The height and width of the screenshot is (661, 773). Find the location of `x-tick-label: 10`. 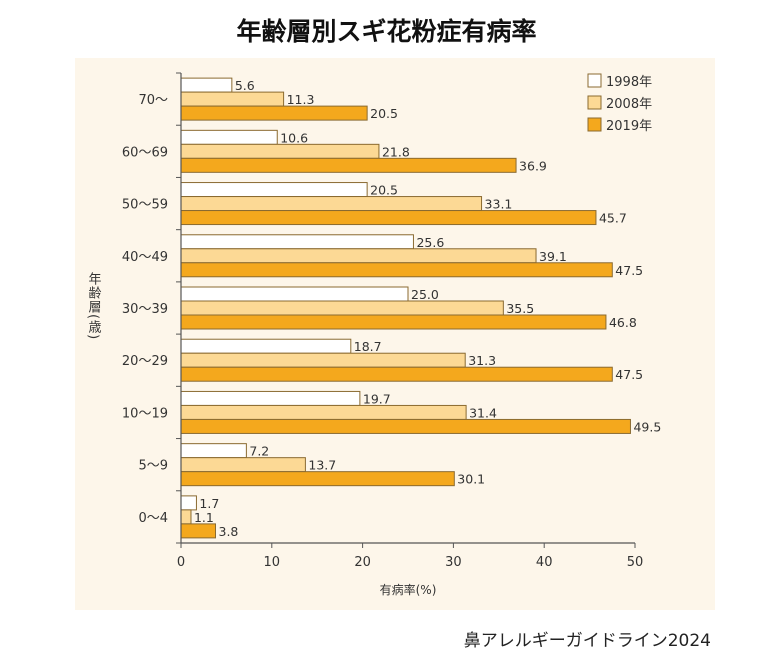

x-tick-label: 10 is located at coordinates (272, 562).